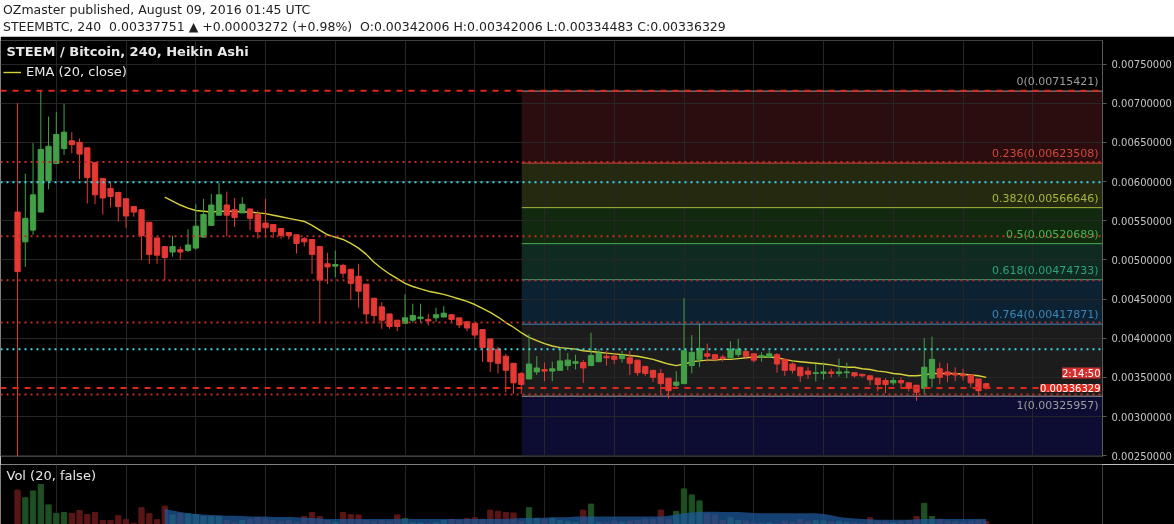 This screenshot has height=524, width=1174. Describe the element at coordinates (1057, 82) in the screenshot. I see `ref-line-label: 0(0.00715421)` at that location.